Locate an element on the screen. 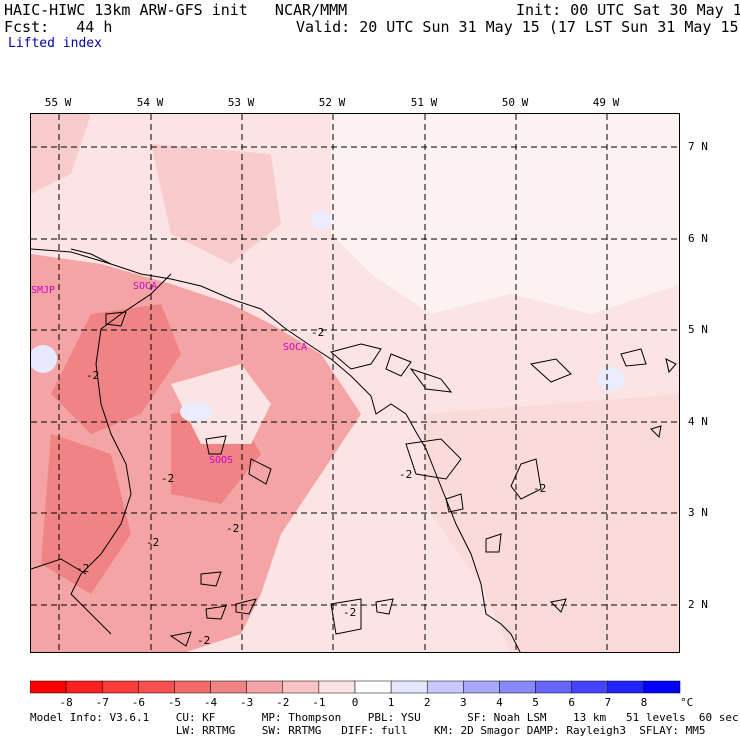 This screenshot has height=740, width=740. colorbar-tick-label: -8 is located at coordinates (65, 702).